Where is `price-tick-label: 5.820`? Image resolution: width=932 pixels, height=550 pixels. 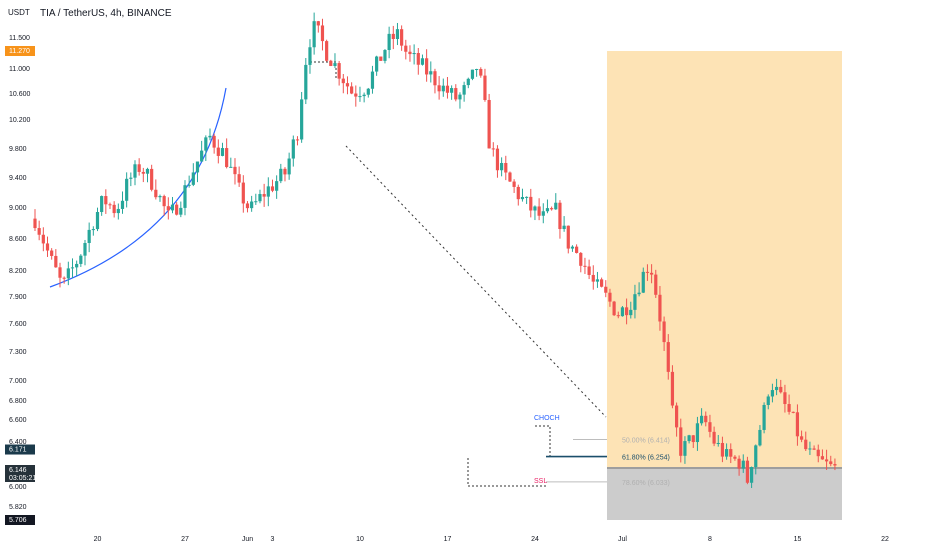 price-tick-label: 5.820 is located at coordinates (18, 507).